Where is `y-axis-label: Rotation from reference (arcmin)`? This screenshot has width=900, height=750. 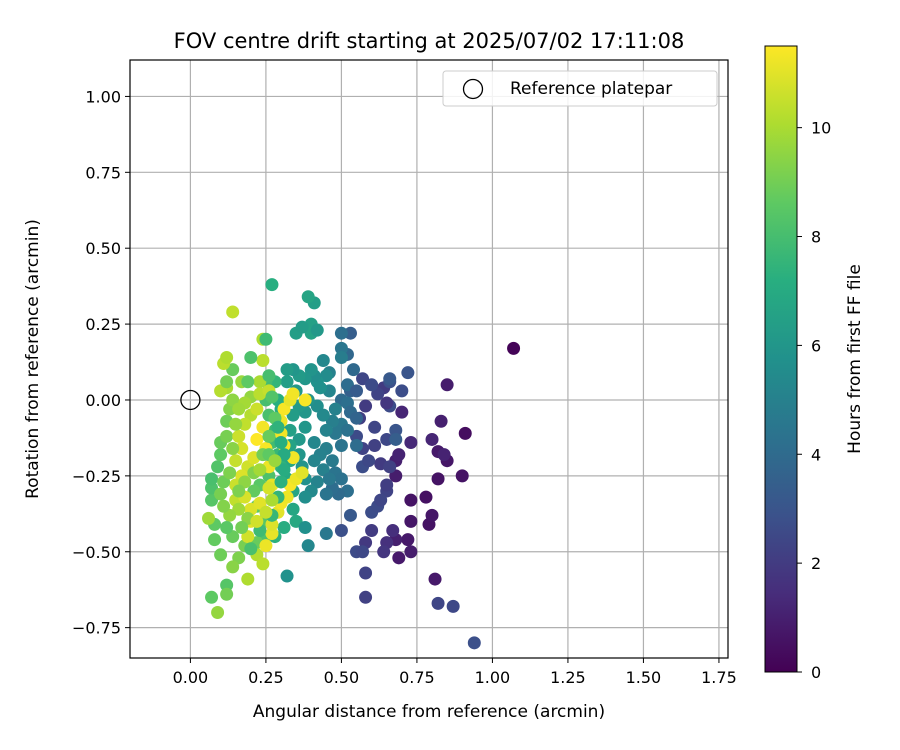
y-axis-label: Rotation from reference (arcmin) is located at coordinates (33, 359).